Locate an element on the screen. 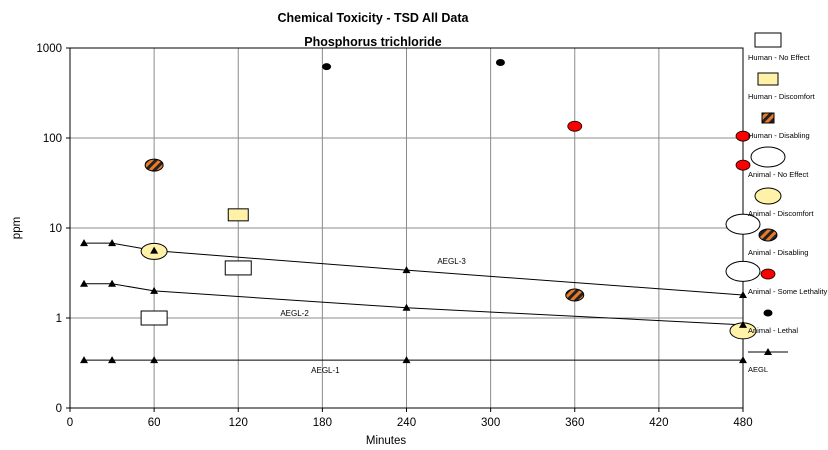 This screenshot has width=828, height=450. legend-label-animal-some-lethality: Animal - Some Lethality is located at coordinates (787, 291).